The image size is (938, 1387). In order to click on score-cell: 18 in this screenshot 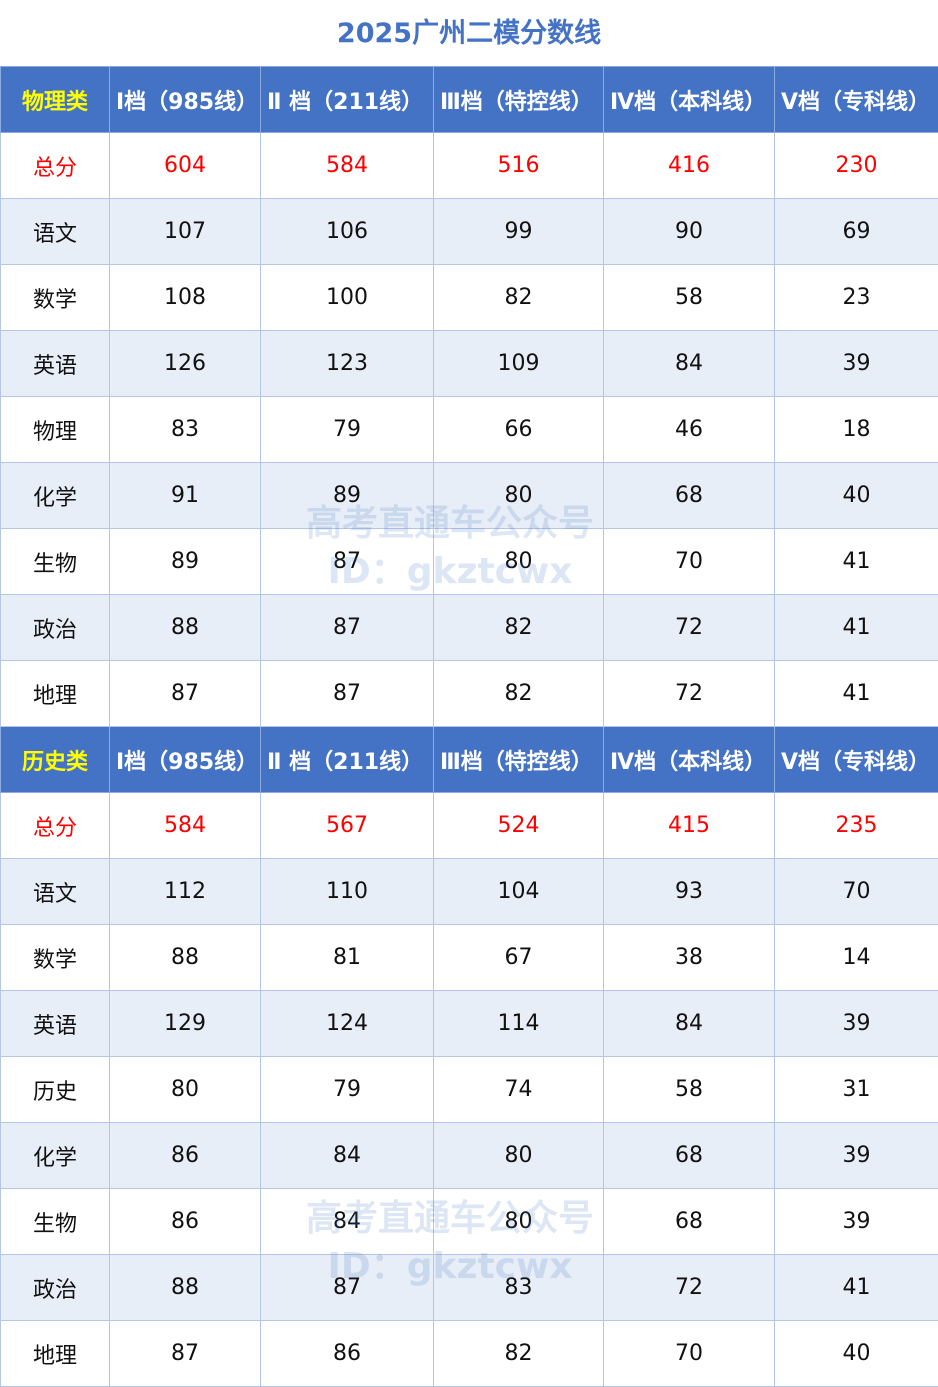, I will do `click(856, 429)`.